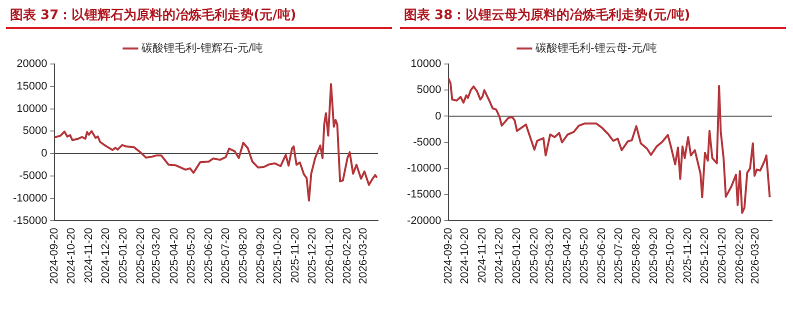  What do you see at coordinates (199, 16) in the screenshot?
I see `chart-title: 图表 37：以锂辉石为原料的冶炼毛利走势(元/吨)` at bounding box center [199, 16].